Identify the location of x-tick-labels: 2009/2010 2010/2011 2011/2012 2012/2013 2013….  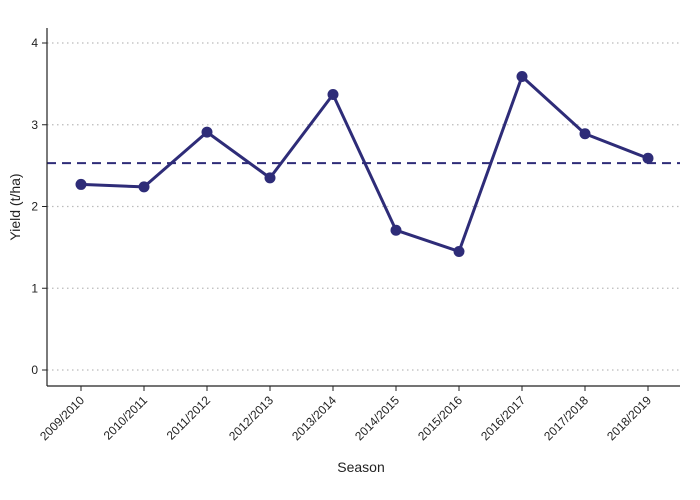
(345, 418).